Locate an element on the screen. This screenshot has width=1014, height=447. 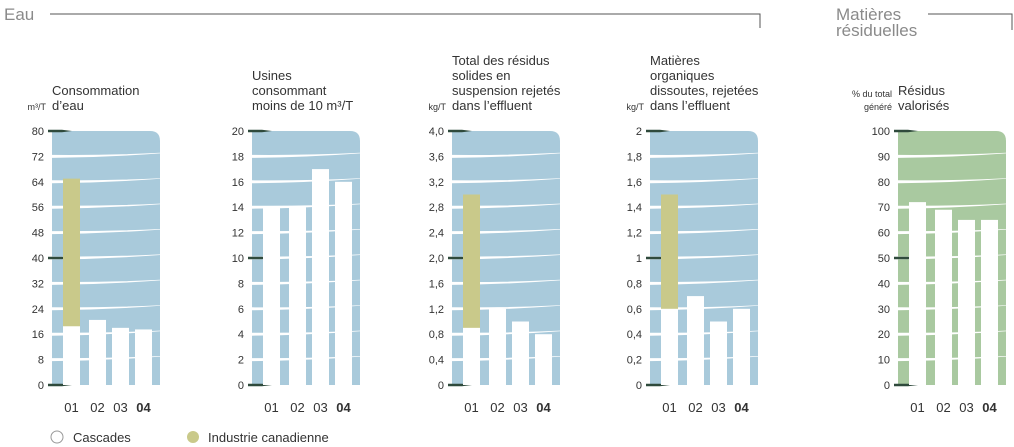
y-tick-label: 6 is located at coordinates (241, 310).